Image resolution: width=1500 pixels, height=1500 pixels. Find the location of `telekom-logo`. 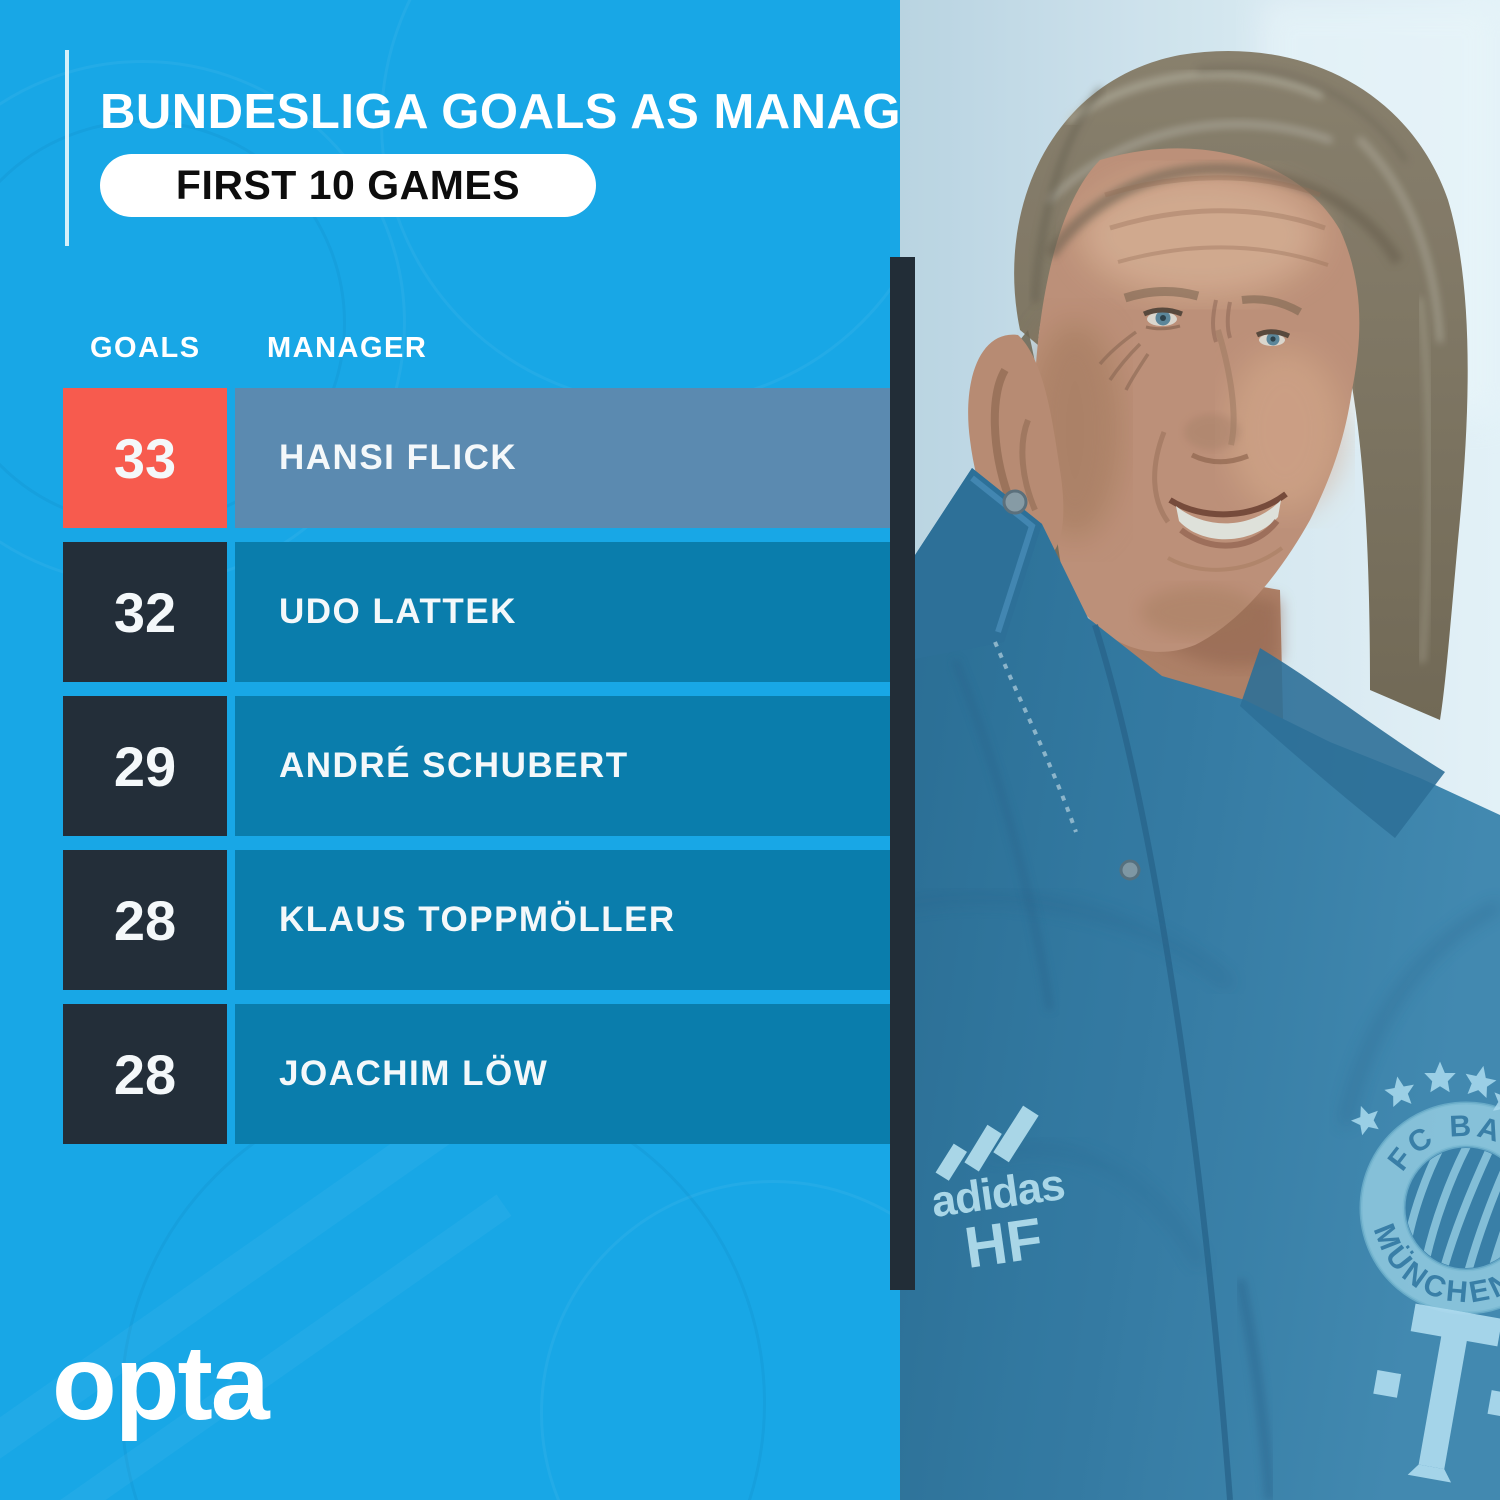

telekom-logo is located at coordinates (1436, 1393).